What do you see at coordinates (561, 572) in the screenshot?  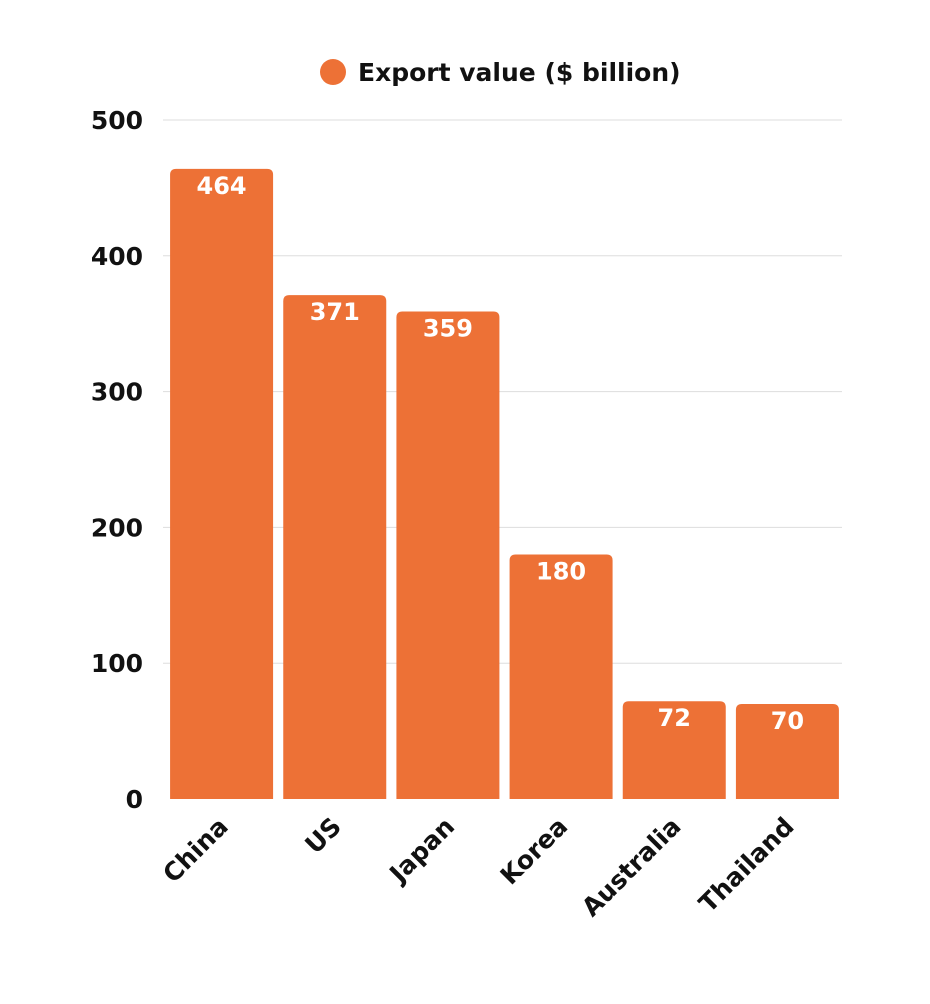 I see `data-label: 180` at bounding box center [561, 572].